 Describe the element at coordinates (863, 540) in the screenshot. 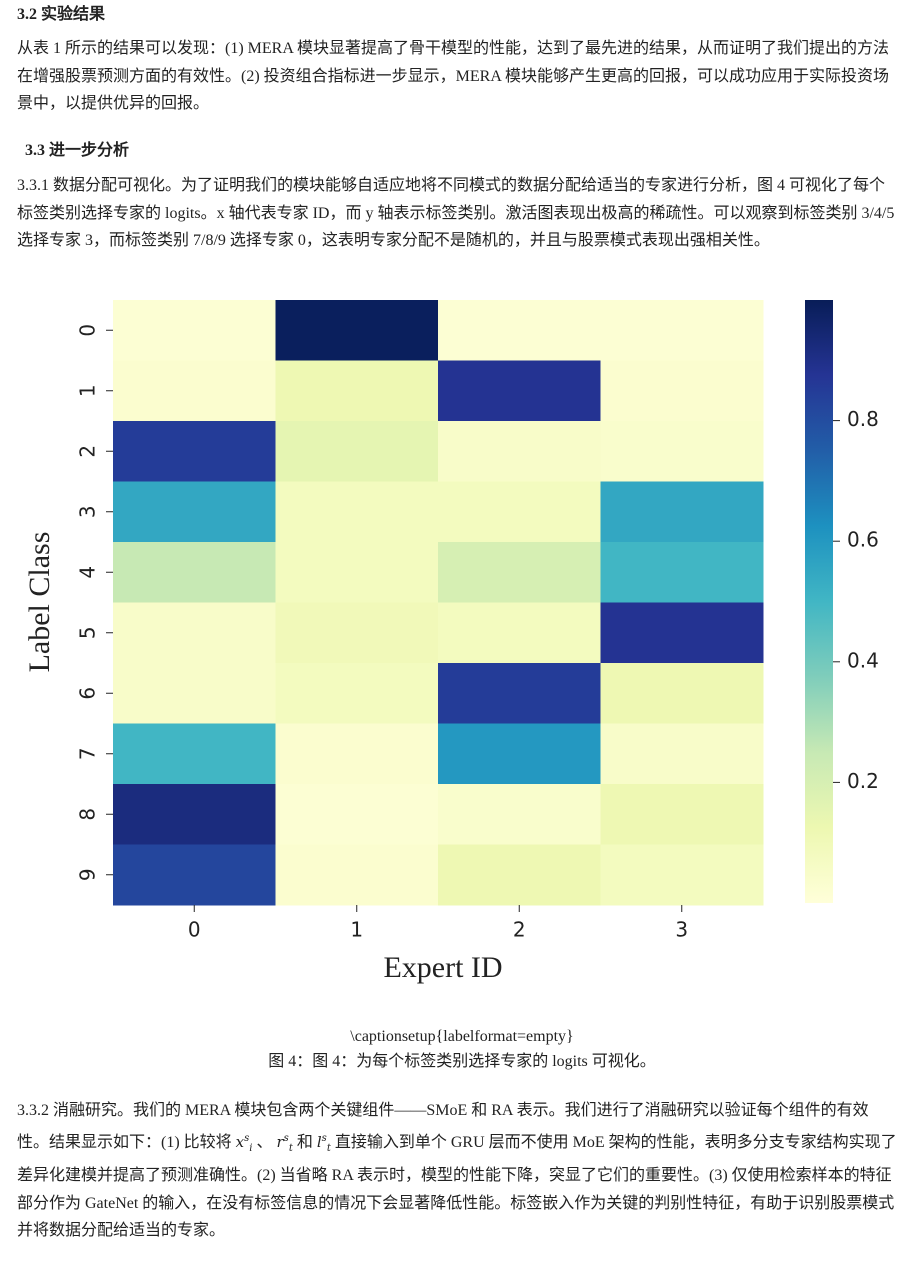

I see `colorbar-tick-label: 0.6` at that location.